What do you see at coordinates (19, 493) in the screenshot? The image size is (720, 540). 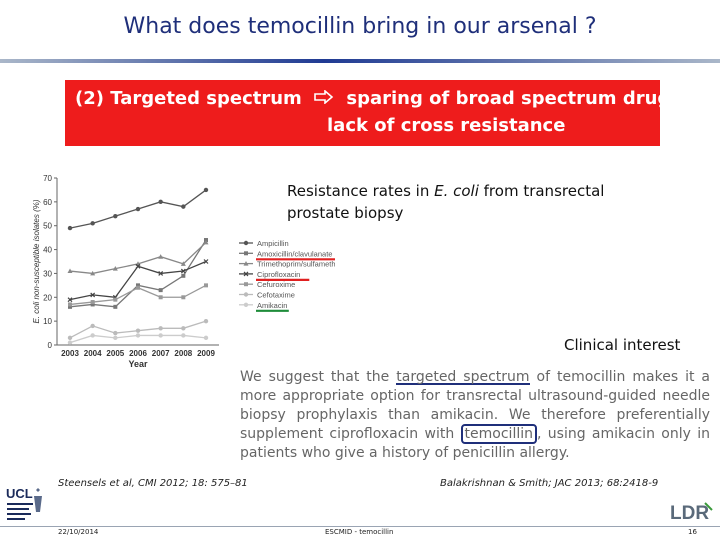 I see `ucl-logo-text: UCL` at bounding box center [19, 493].